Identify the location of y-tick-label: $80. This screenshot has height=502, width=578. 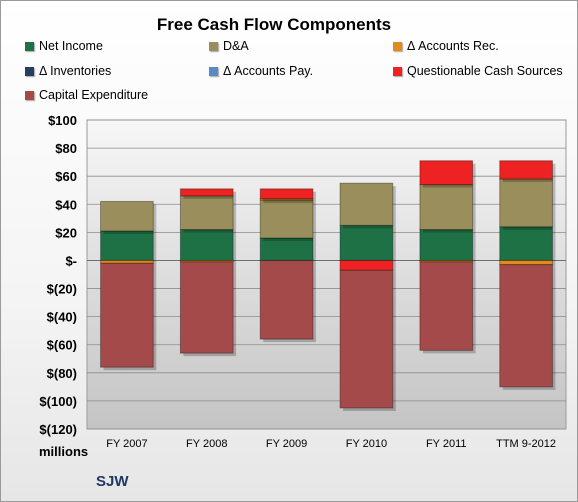
(66, 148).